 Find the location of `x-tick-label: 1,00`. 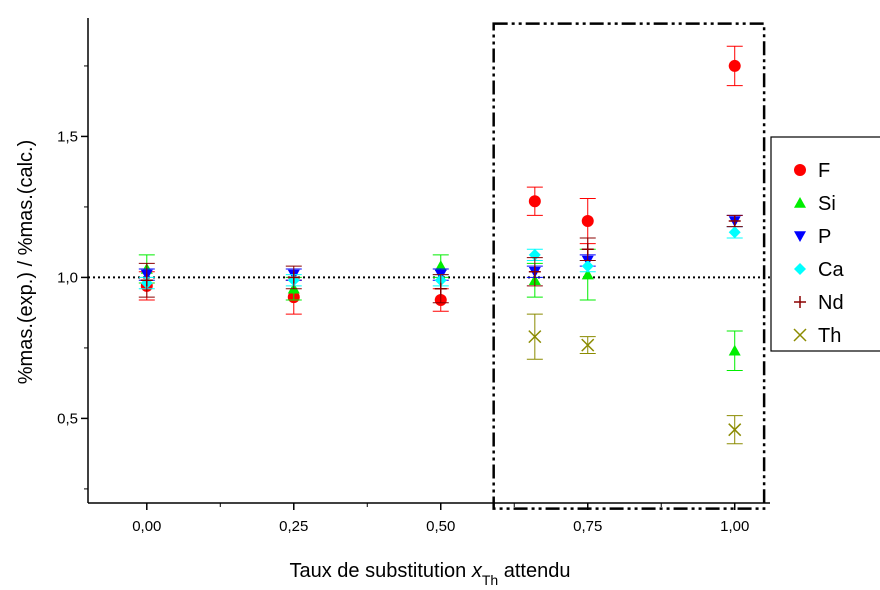

x-tick-label: 1,00 is located at coordinates (734, 526).